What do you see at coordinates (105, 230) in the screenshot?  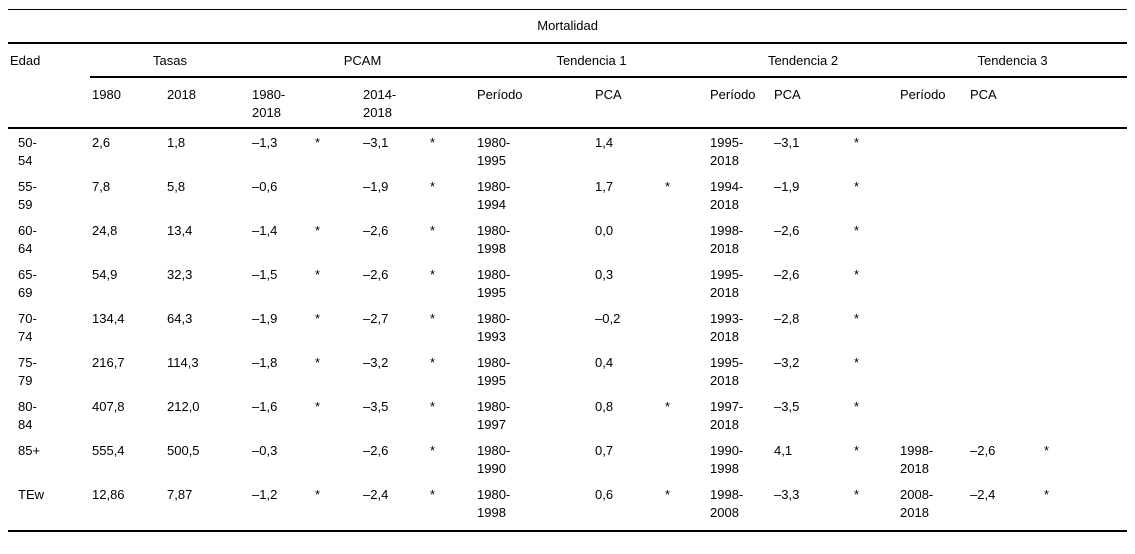 I see `cell-tasa-1980: 24,8` at bounding box center [105, 230].